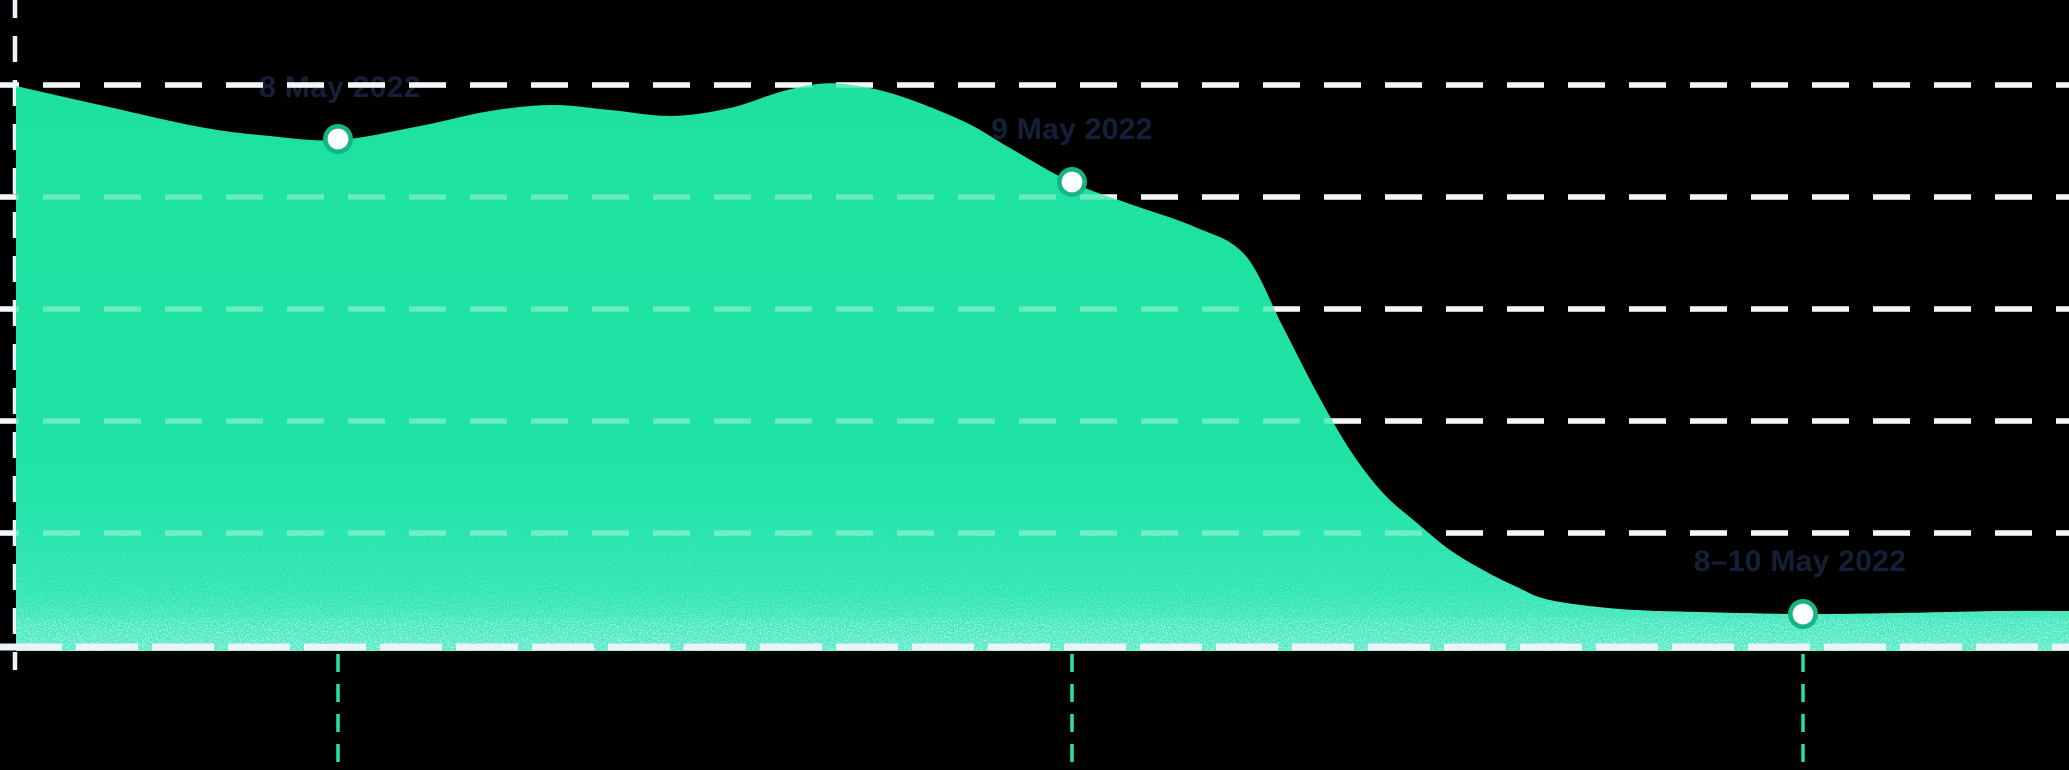  What do you see at coordinates (1042, 636) in the screenshot?
I see `noise-over-axis` at bounding box center [1042, 636].